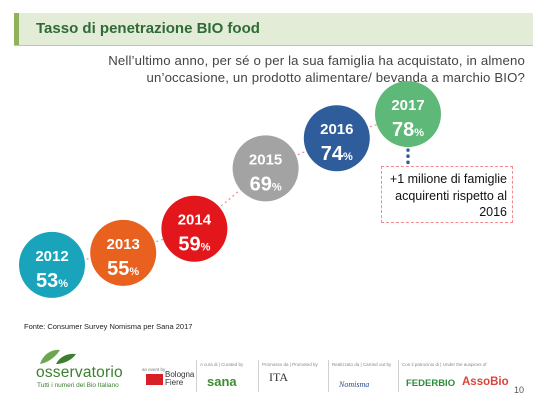 The height and width of the screenshot is (400, 547). I want to click on bubble-value-label: 78%, so click(408, 130).